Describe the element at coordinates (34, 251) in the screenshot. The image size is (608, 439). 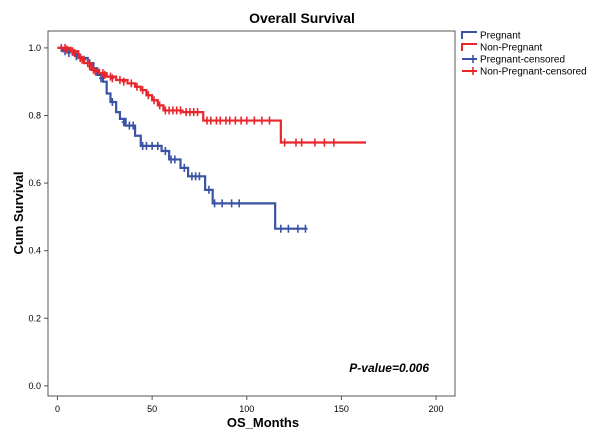
I see `y-tick-label: 0.4` at that location.